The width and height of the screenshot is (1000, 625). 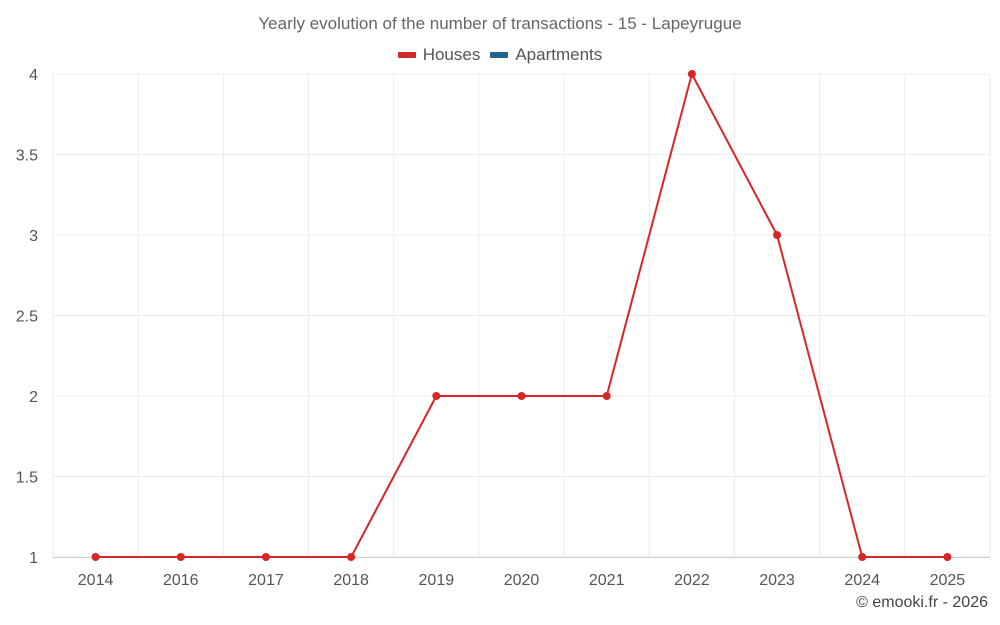 What do you see at coordinates (27, 317) in the screenshot?
I see `y-tick-label: 2.5` at bounding box center [27, 317].